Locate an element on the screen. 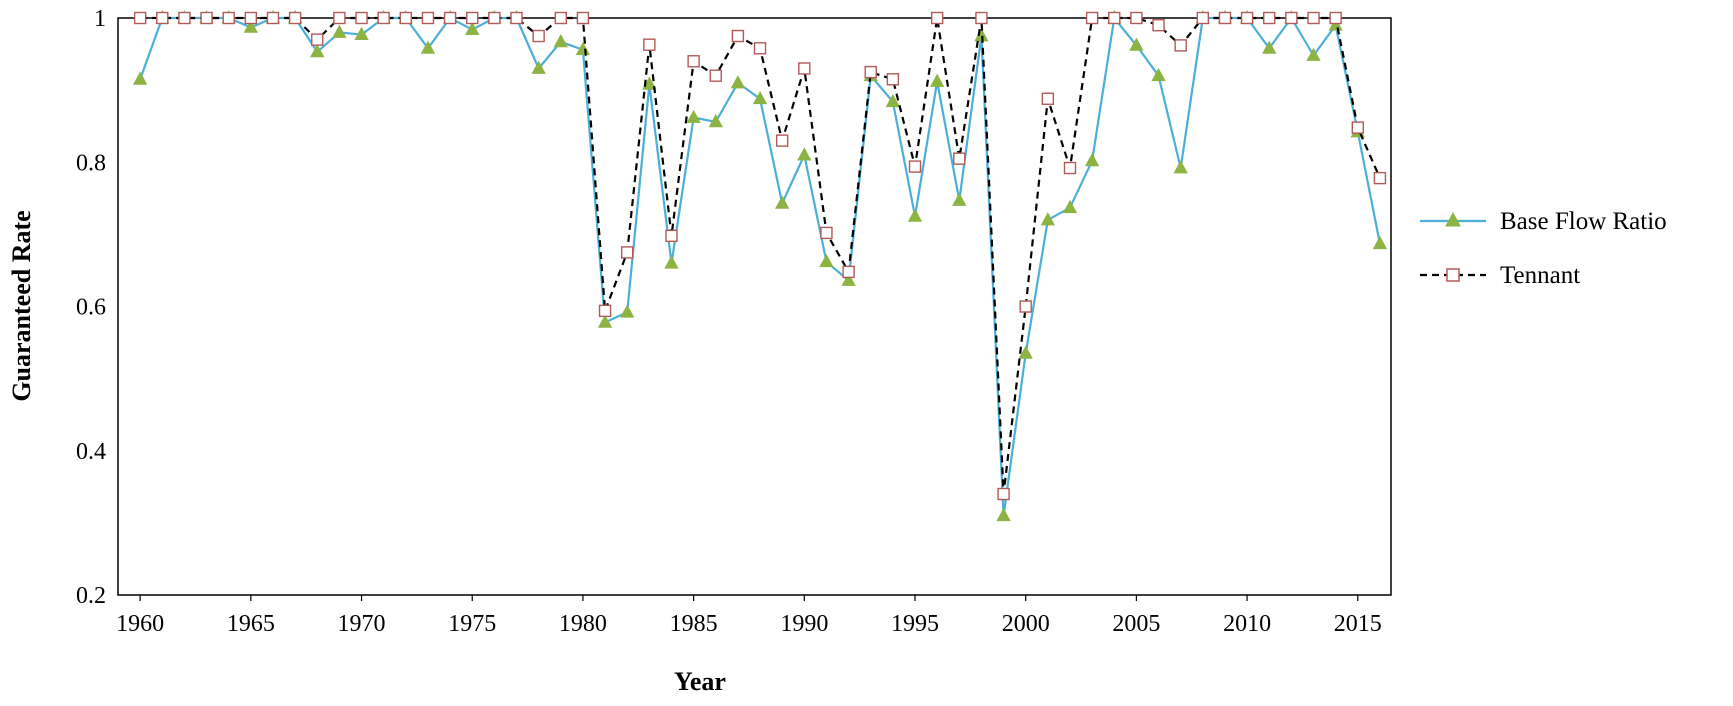 The image size is (1733, 706). legend-item-tennant: Tennant is located at coordinates (1500, 275).